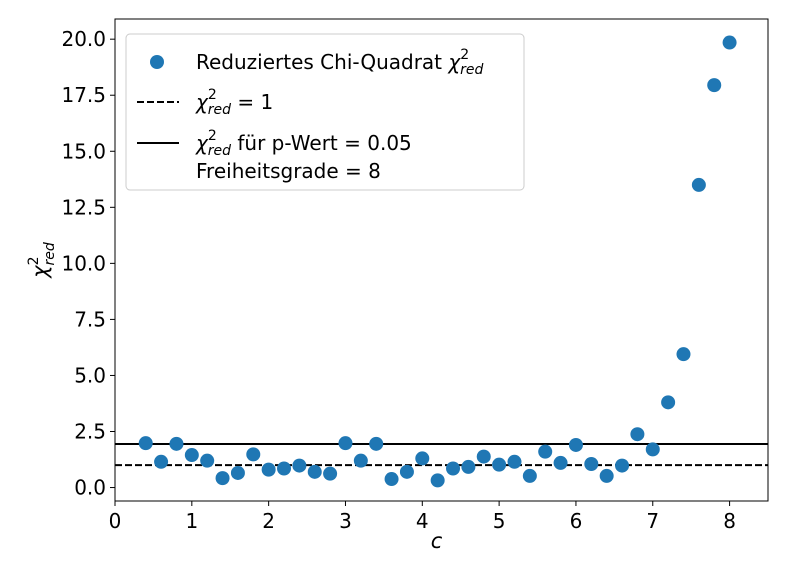  Describe the element at coordinates (90, 375) in the screenshot. I see `y-tick-label: 5.0` at that location.